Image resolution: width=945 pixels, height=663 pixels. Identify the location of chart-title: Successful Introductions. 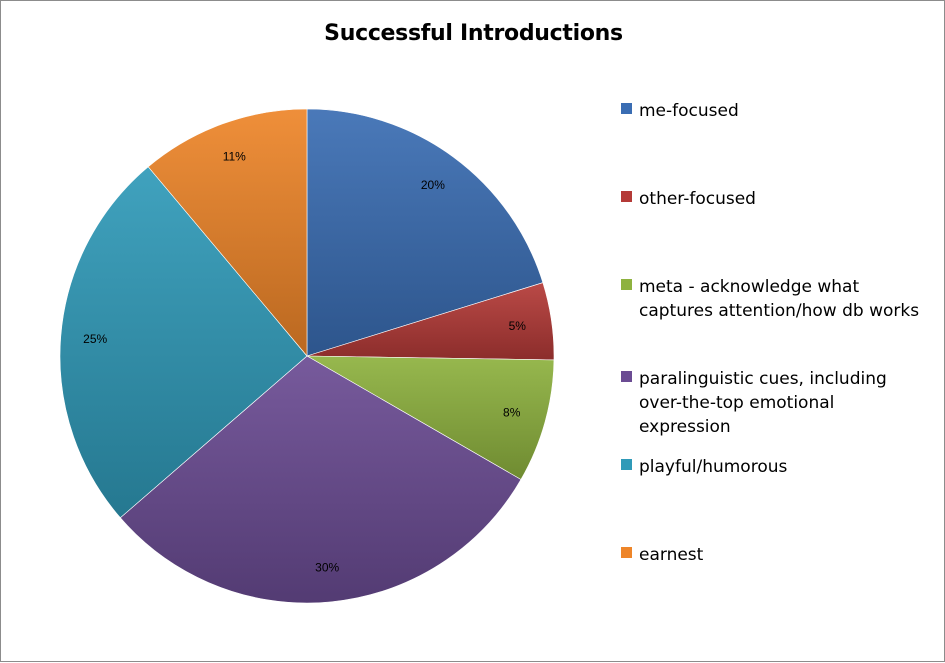
(473, 33).